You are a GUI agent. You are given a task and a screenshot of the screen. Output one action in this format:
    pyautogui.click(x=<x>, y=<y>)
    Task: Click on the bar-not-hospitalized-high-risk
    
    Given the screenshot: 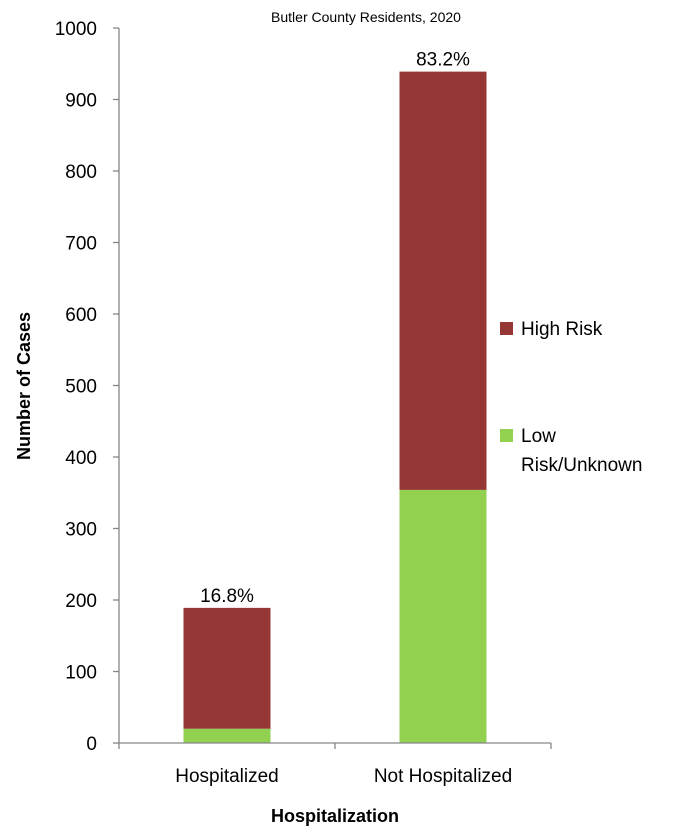 What is the action you would take?
    pyautogui.click(x=443, y=280)
    